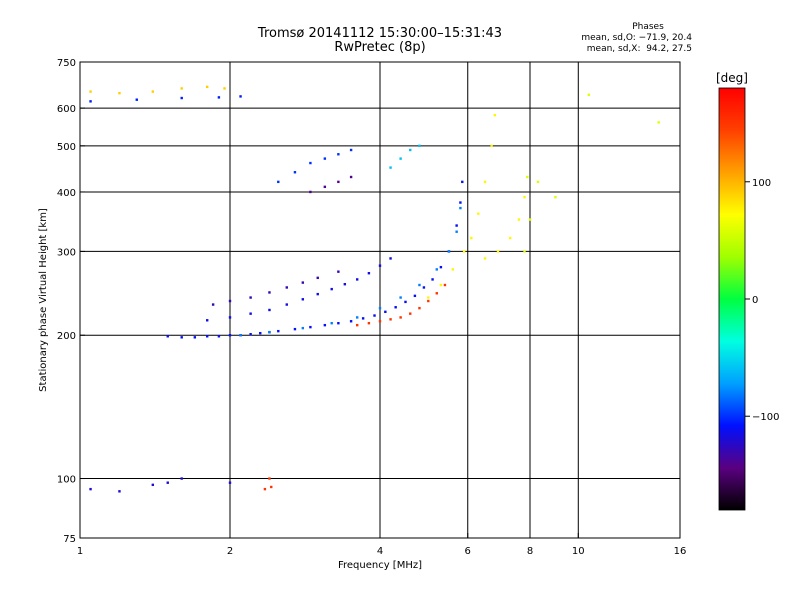 The image size is (800, 600). I want to click on x-axis-ticks: 1 2 4 6 8 10 16, so click(381, 545).